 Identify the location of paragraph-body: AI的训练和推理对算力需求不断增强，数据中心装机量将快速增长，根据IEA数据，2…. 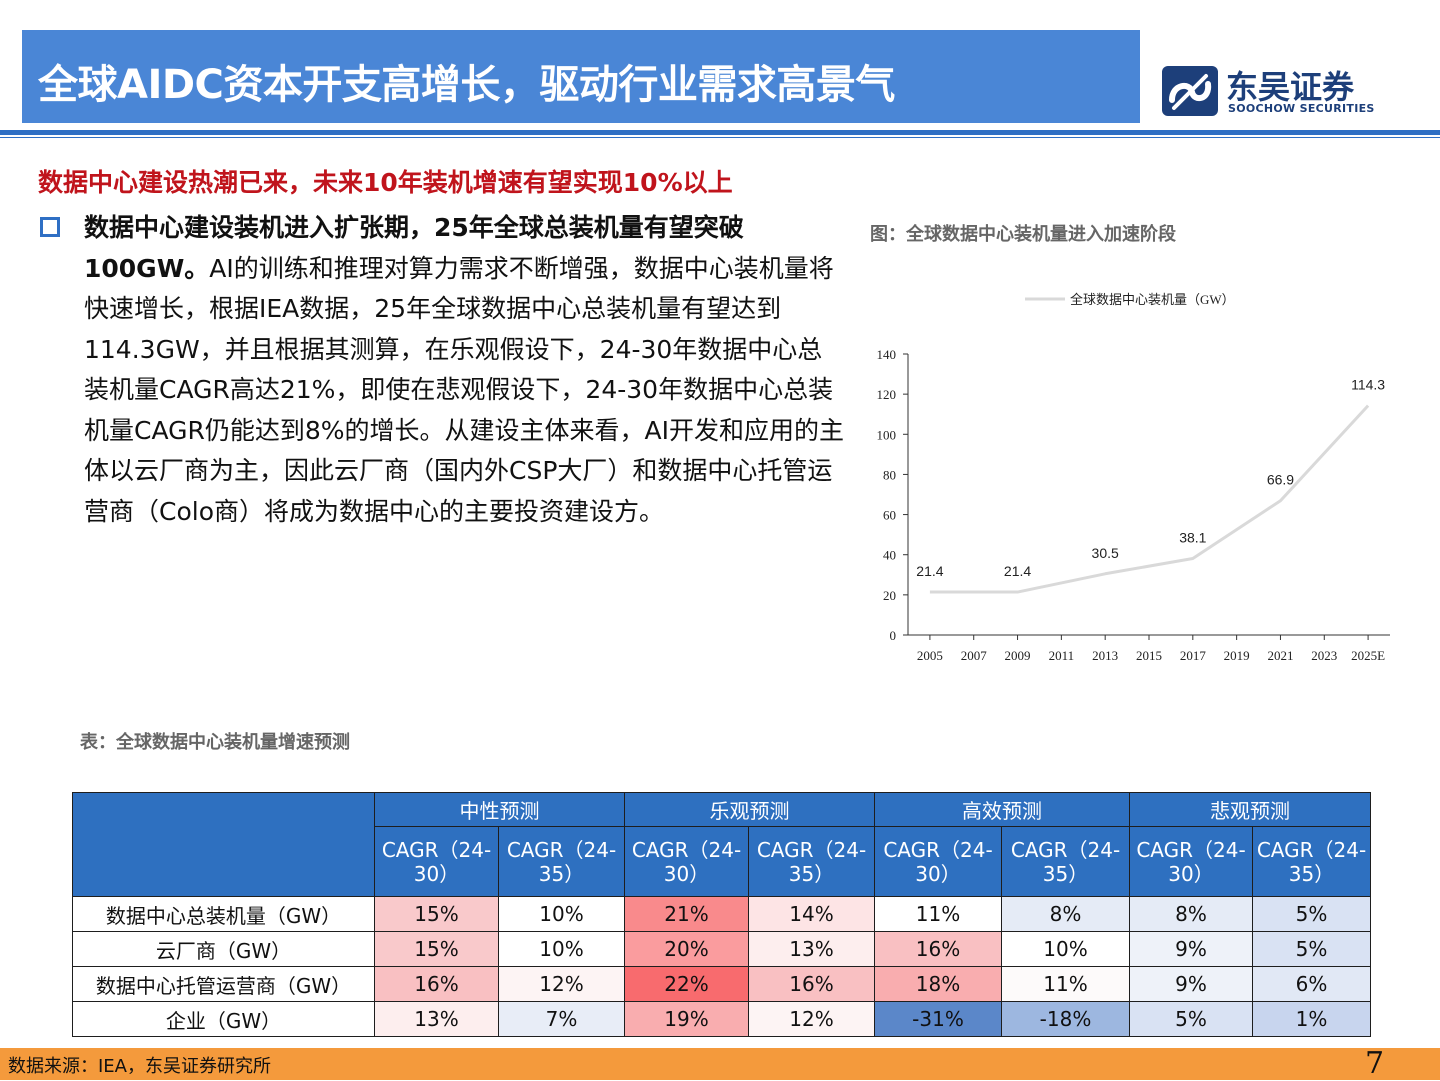
(464, 389).